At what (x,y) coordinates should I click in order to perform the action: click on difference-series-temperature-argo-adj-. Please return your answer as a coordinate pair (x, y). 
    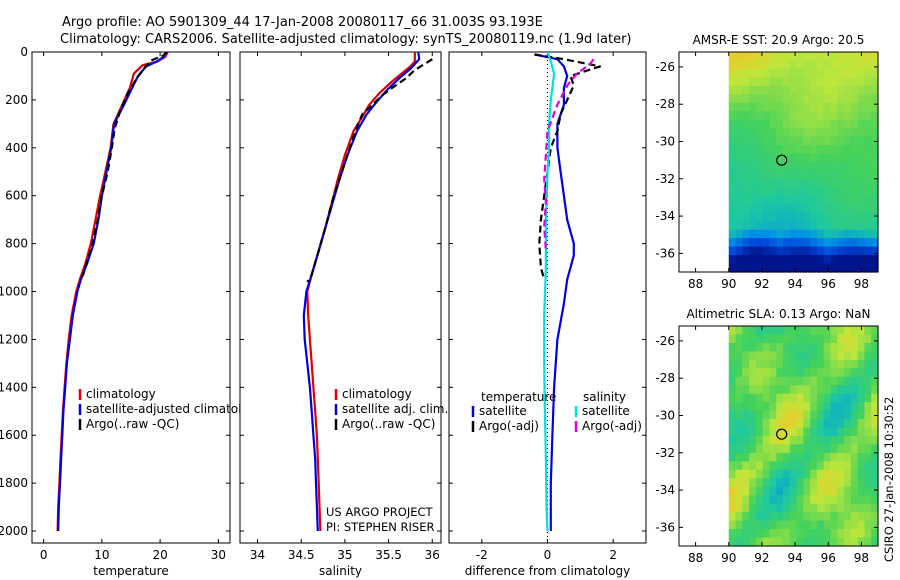
    Looking at the image, I should click on (568, 166).